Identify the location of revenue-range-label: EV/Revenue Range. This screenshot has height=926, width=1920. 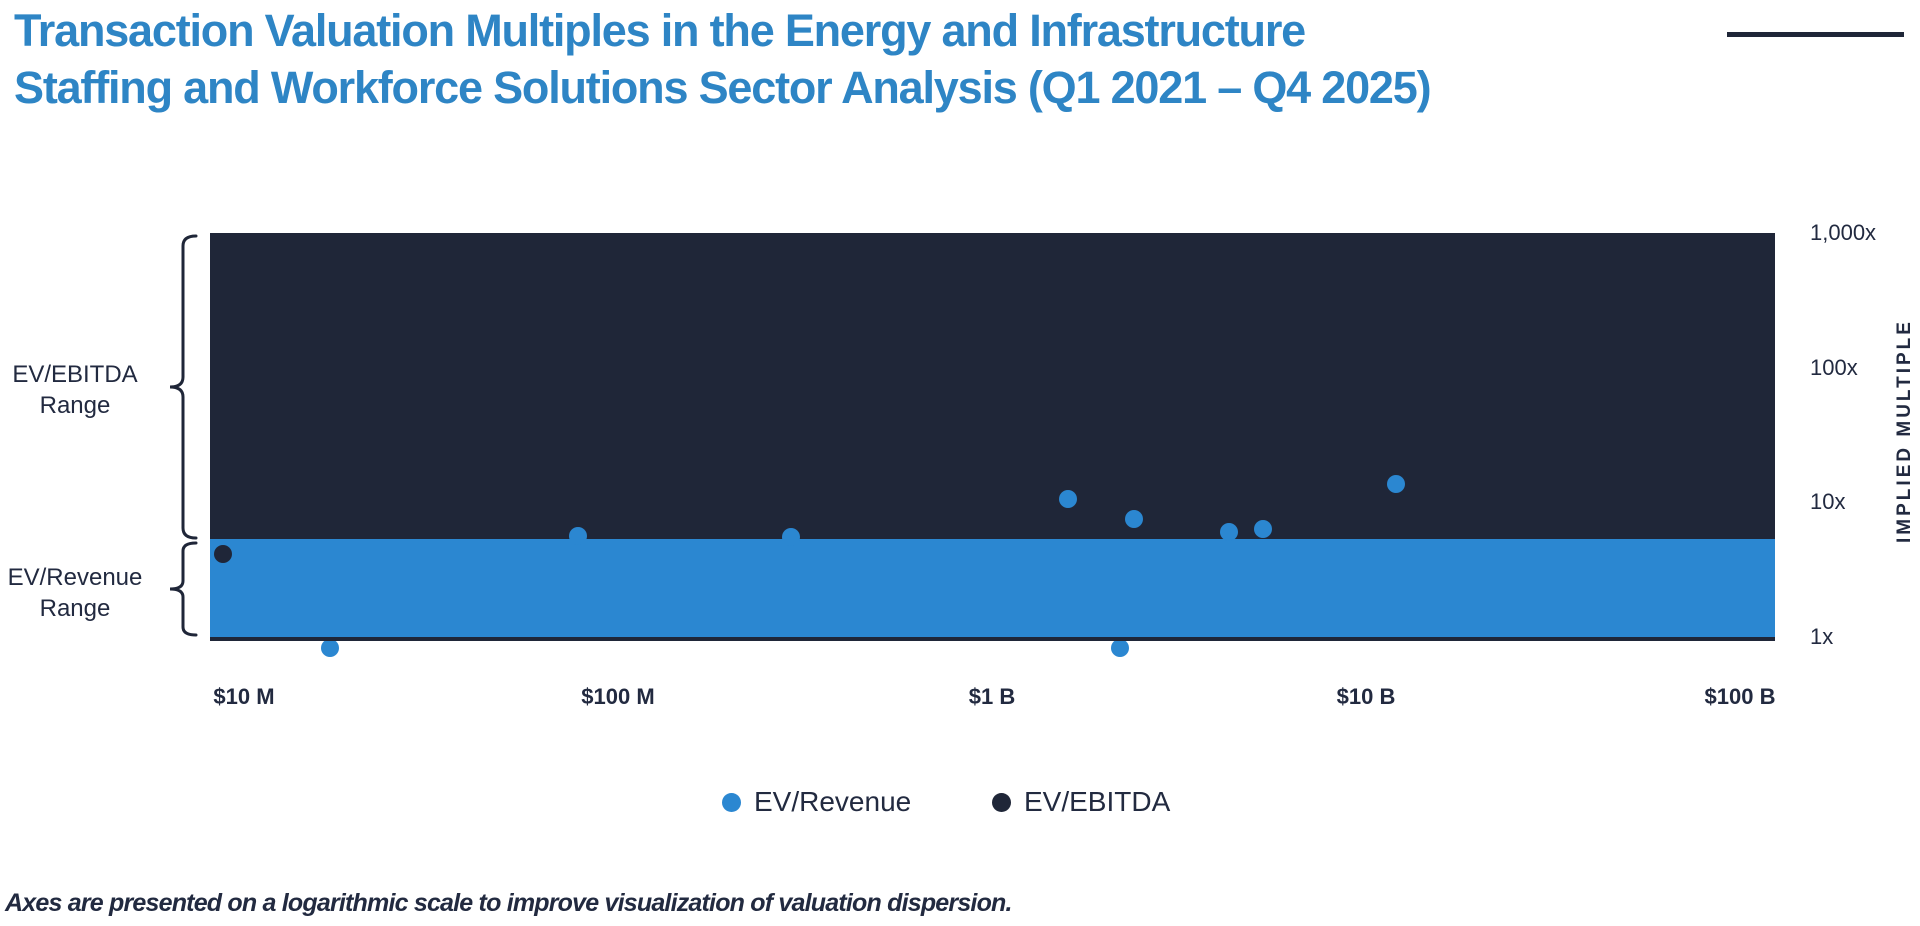
(75, 593).